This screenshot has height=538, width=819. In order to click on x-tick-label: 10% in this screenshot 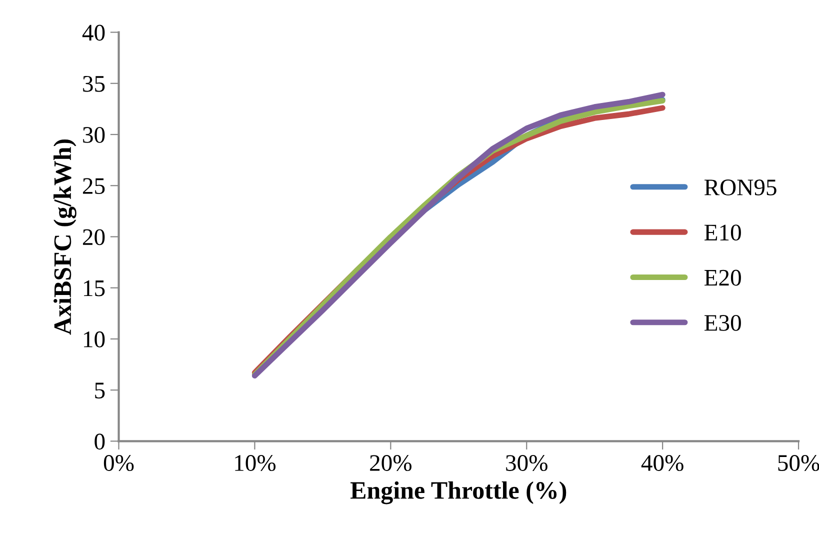, I will do `click(255, 463)`.